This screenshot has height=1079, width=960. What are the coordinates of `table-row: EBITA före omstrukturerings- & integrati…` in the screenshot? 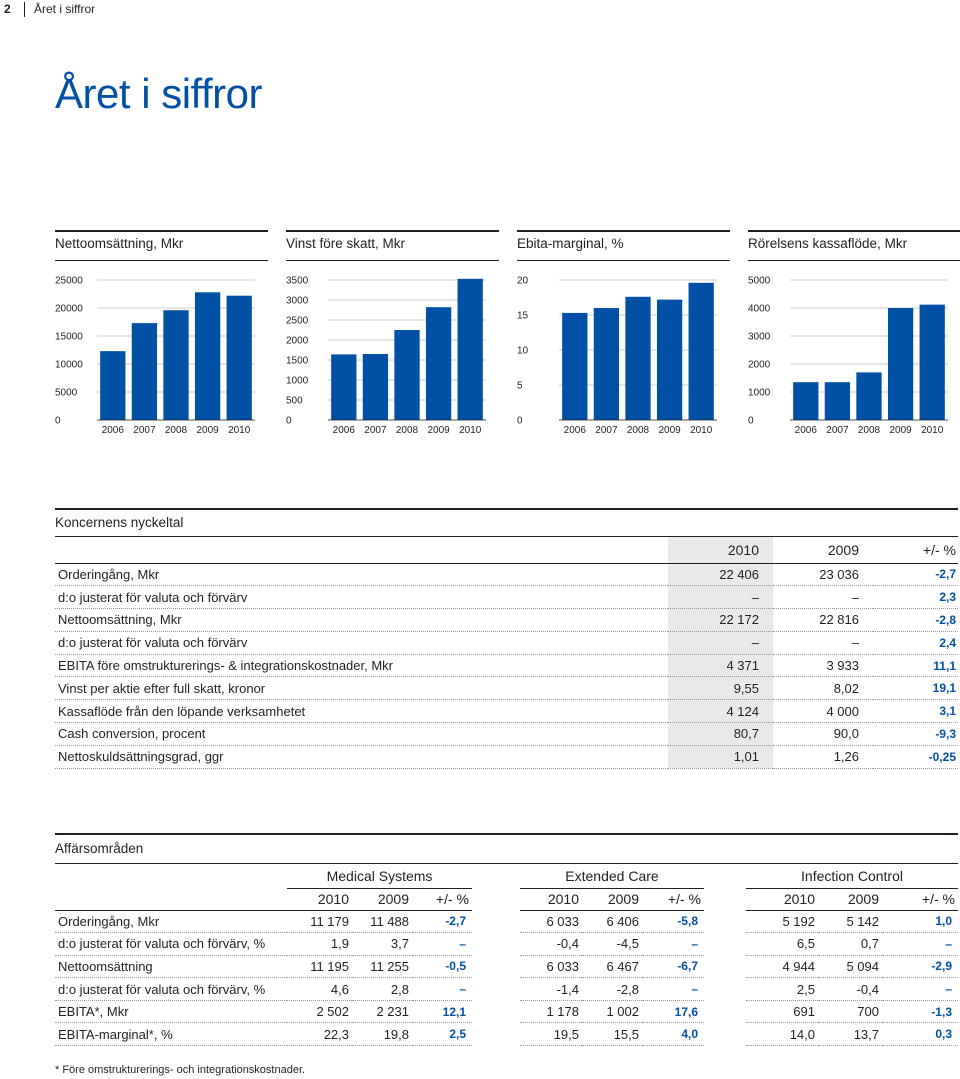 It's located at (506, 666).